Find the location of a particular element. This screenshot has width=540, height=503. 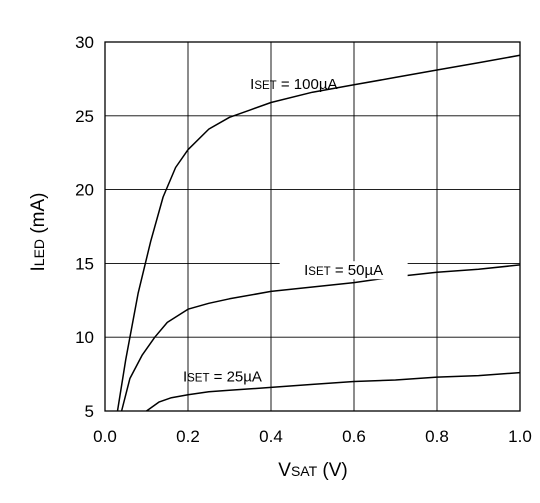

x-tick-label: 1.0 is located at coordinates (520, 436).